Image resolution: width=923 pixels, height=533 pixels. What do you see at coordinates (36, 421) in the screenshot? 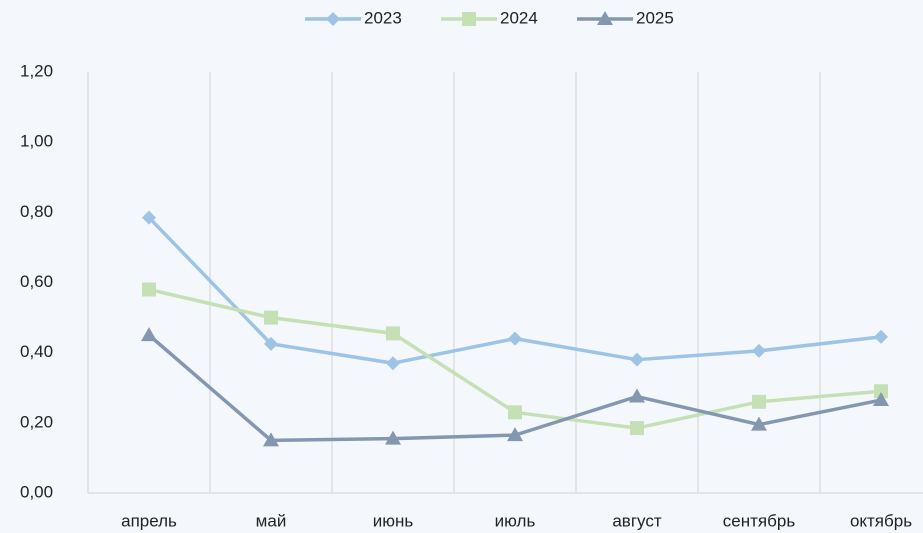
I see `y-tick-label: 0,20` at bounding box center [36, 421].